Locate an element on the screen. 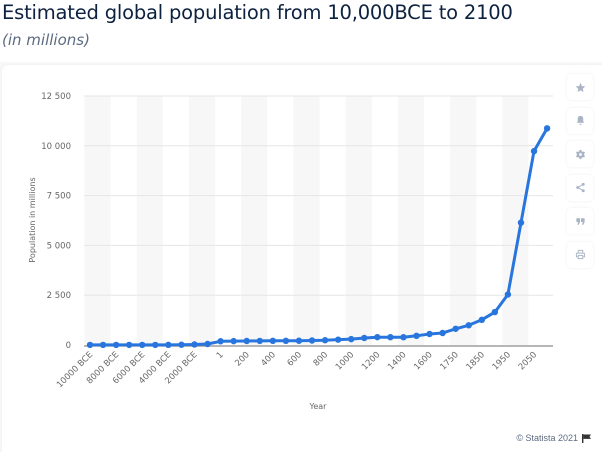 This screenshot has width=602, height=452. y-tick-label: 5 000 is located at coordinates (59, 246).